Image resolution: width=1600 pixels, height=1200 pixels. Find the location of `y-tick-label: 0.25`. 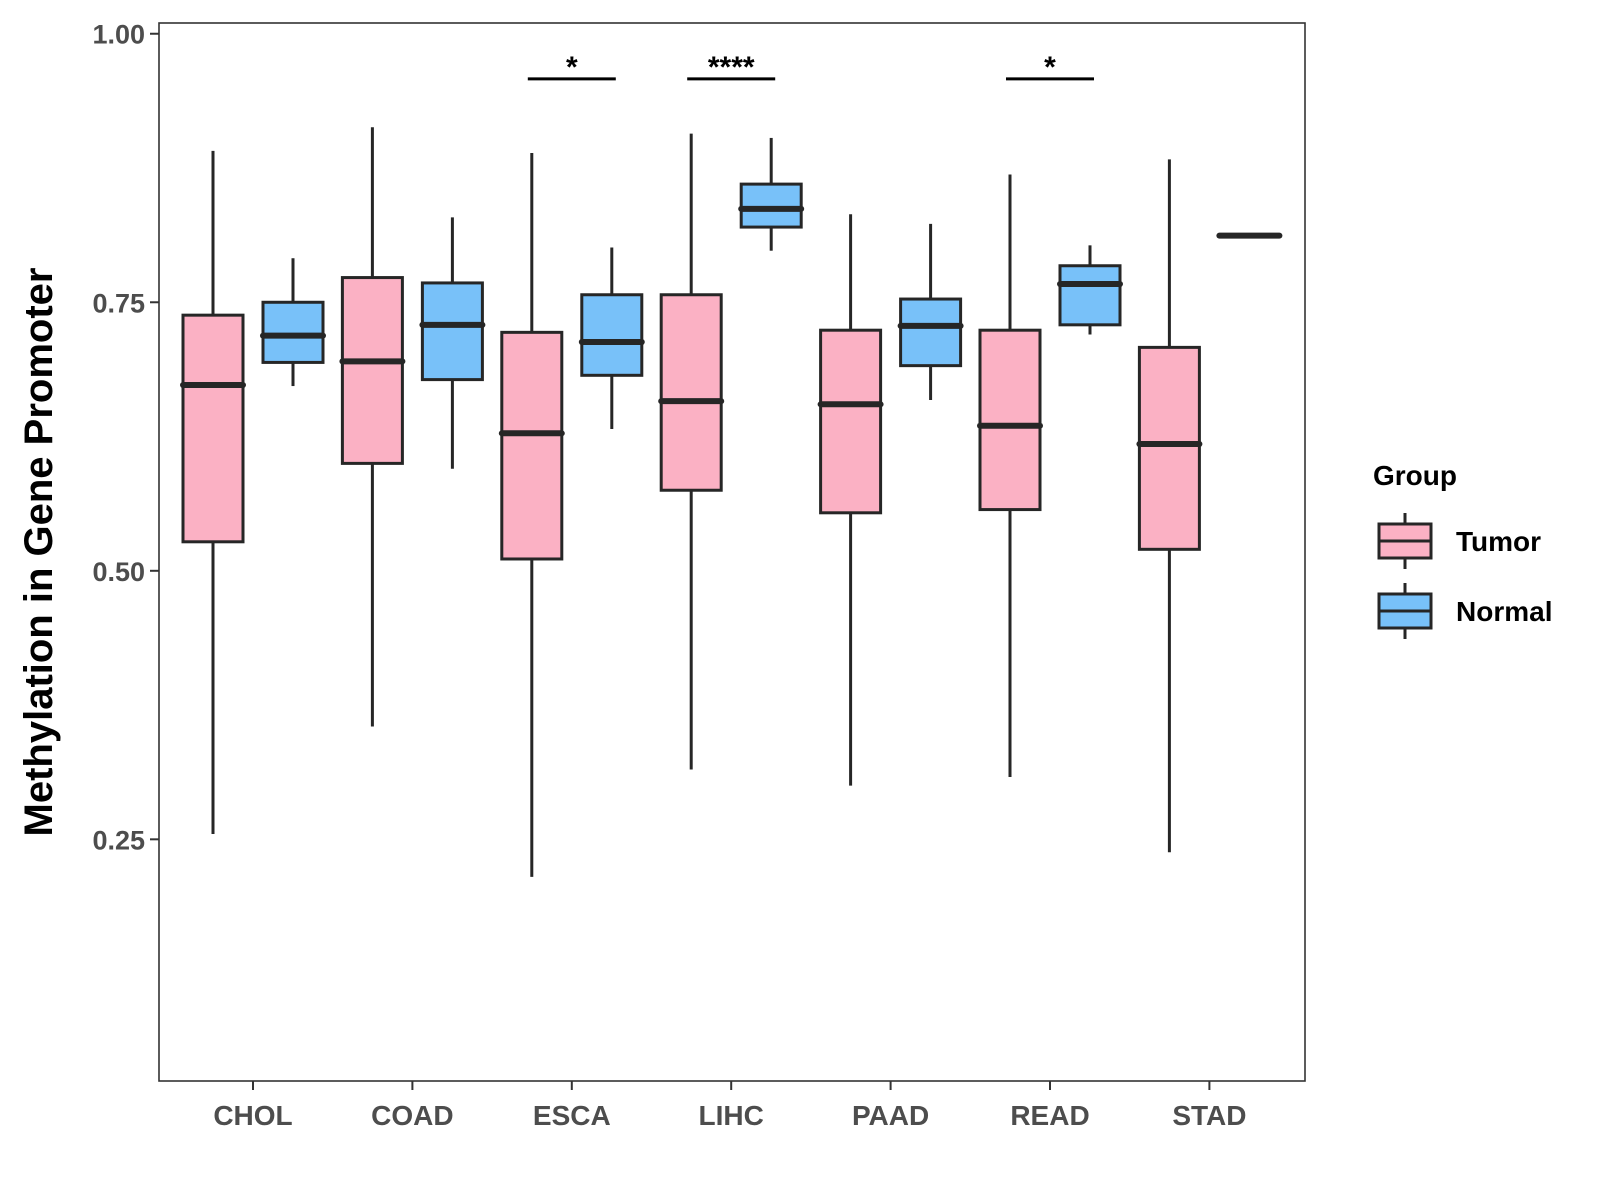

y-tick-label: 0.25 is located at coordinates (118, 840).